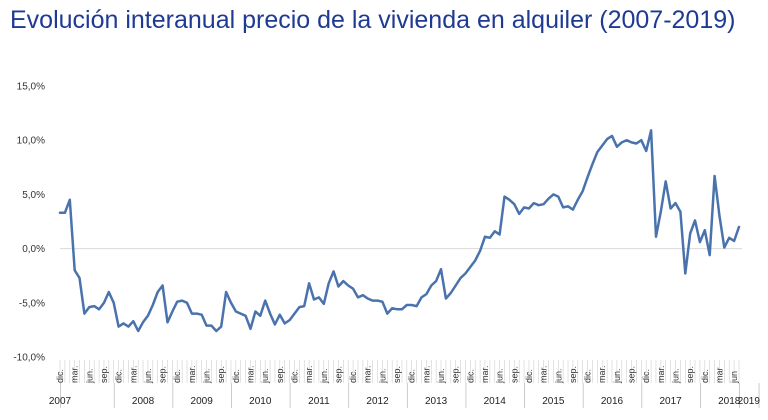 Image resolution: width=768 pixels, height=420 pixels. What do you see at coordinates (33, 249) in the screenshot?
I see `y-tick-label: 0,0%` at bounding box center [33, 249].